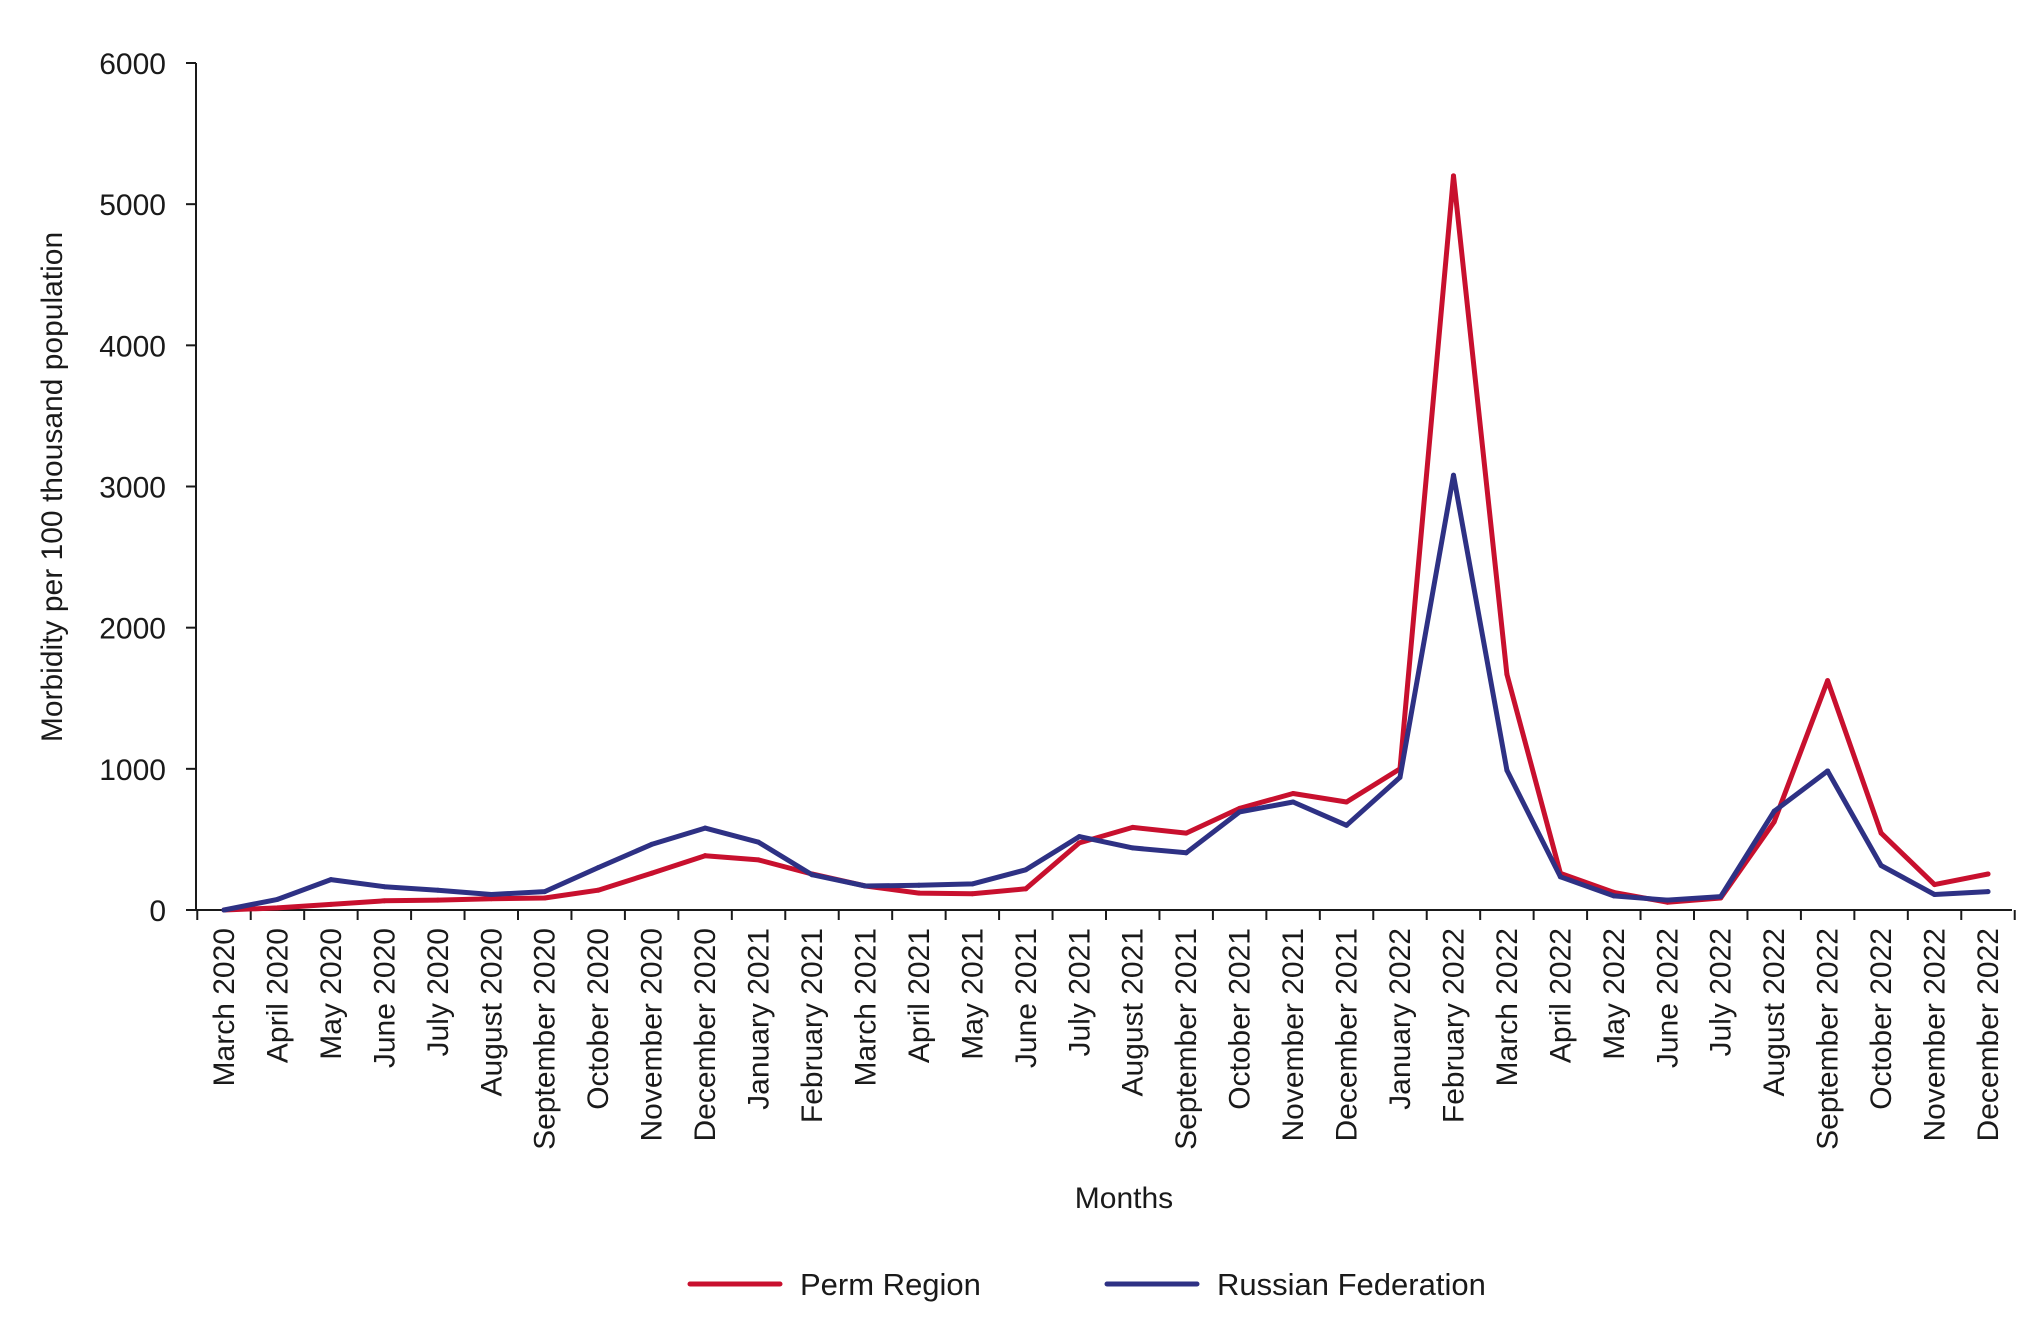  Describe the element at coordinates (1988, 1034) in the screenshot. I see `x-tick-label: December 2022` at that location.